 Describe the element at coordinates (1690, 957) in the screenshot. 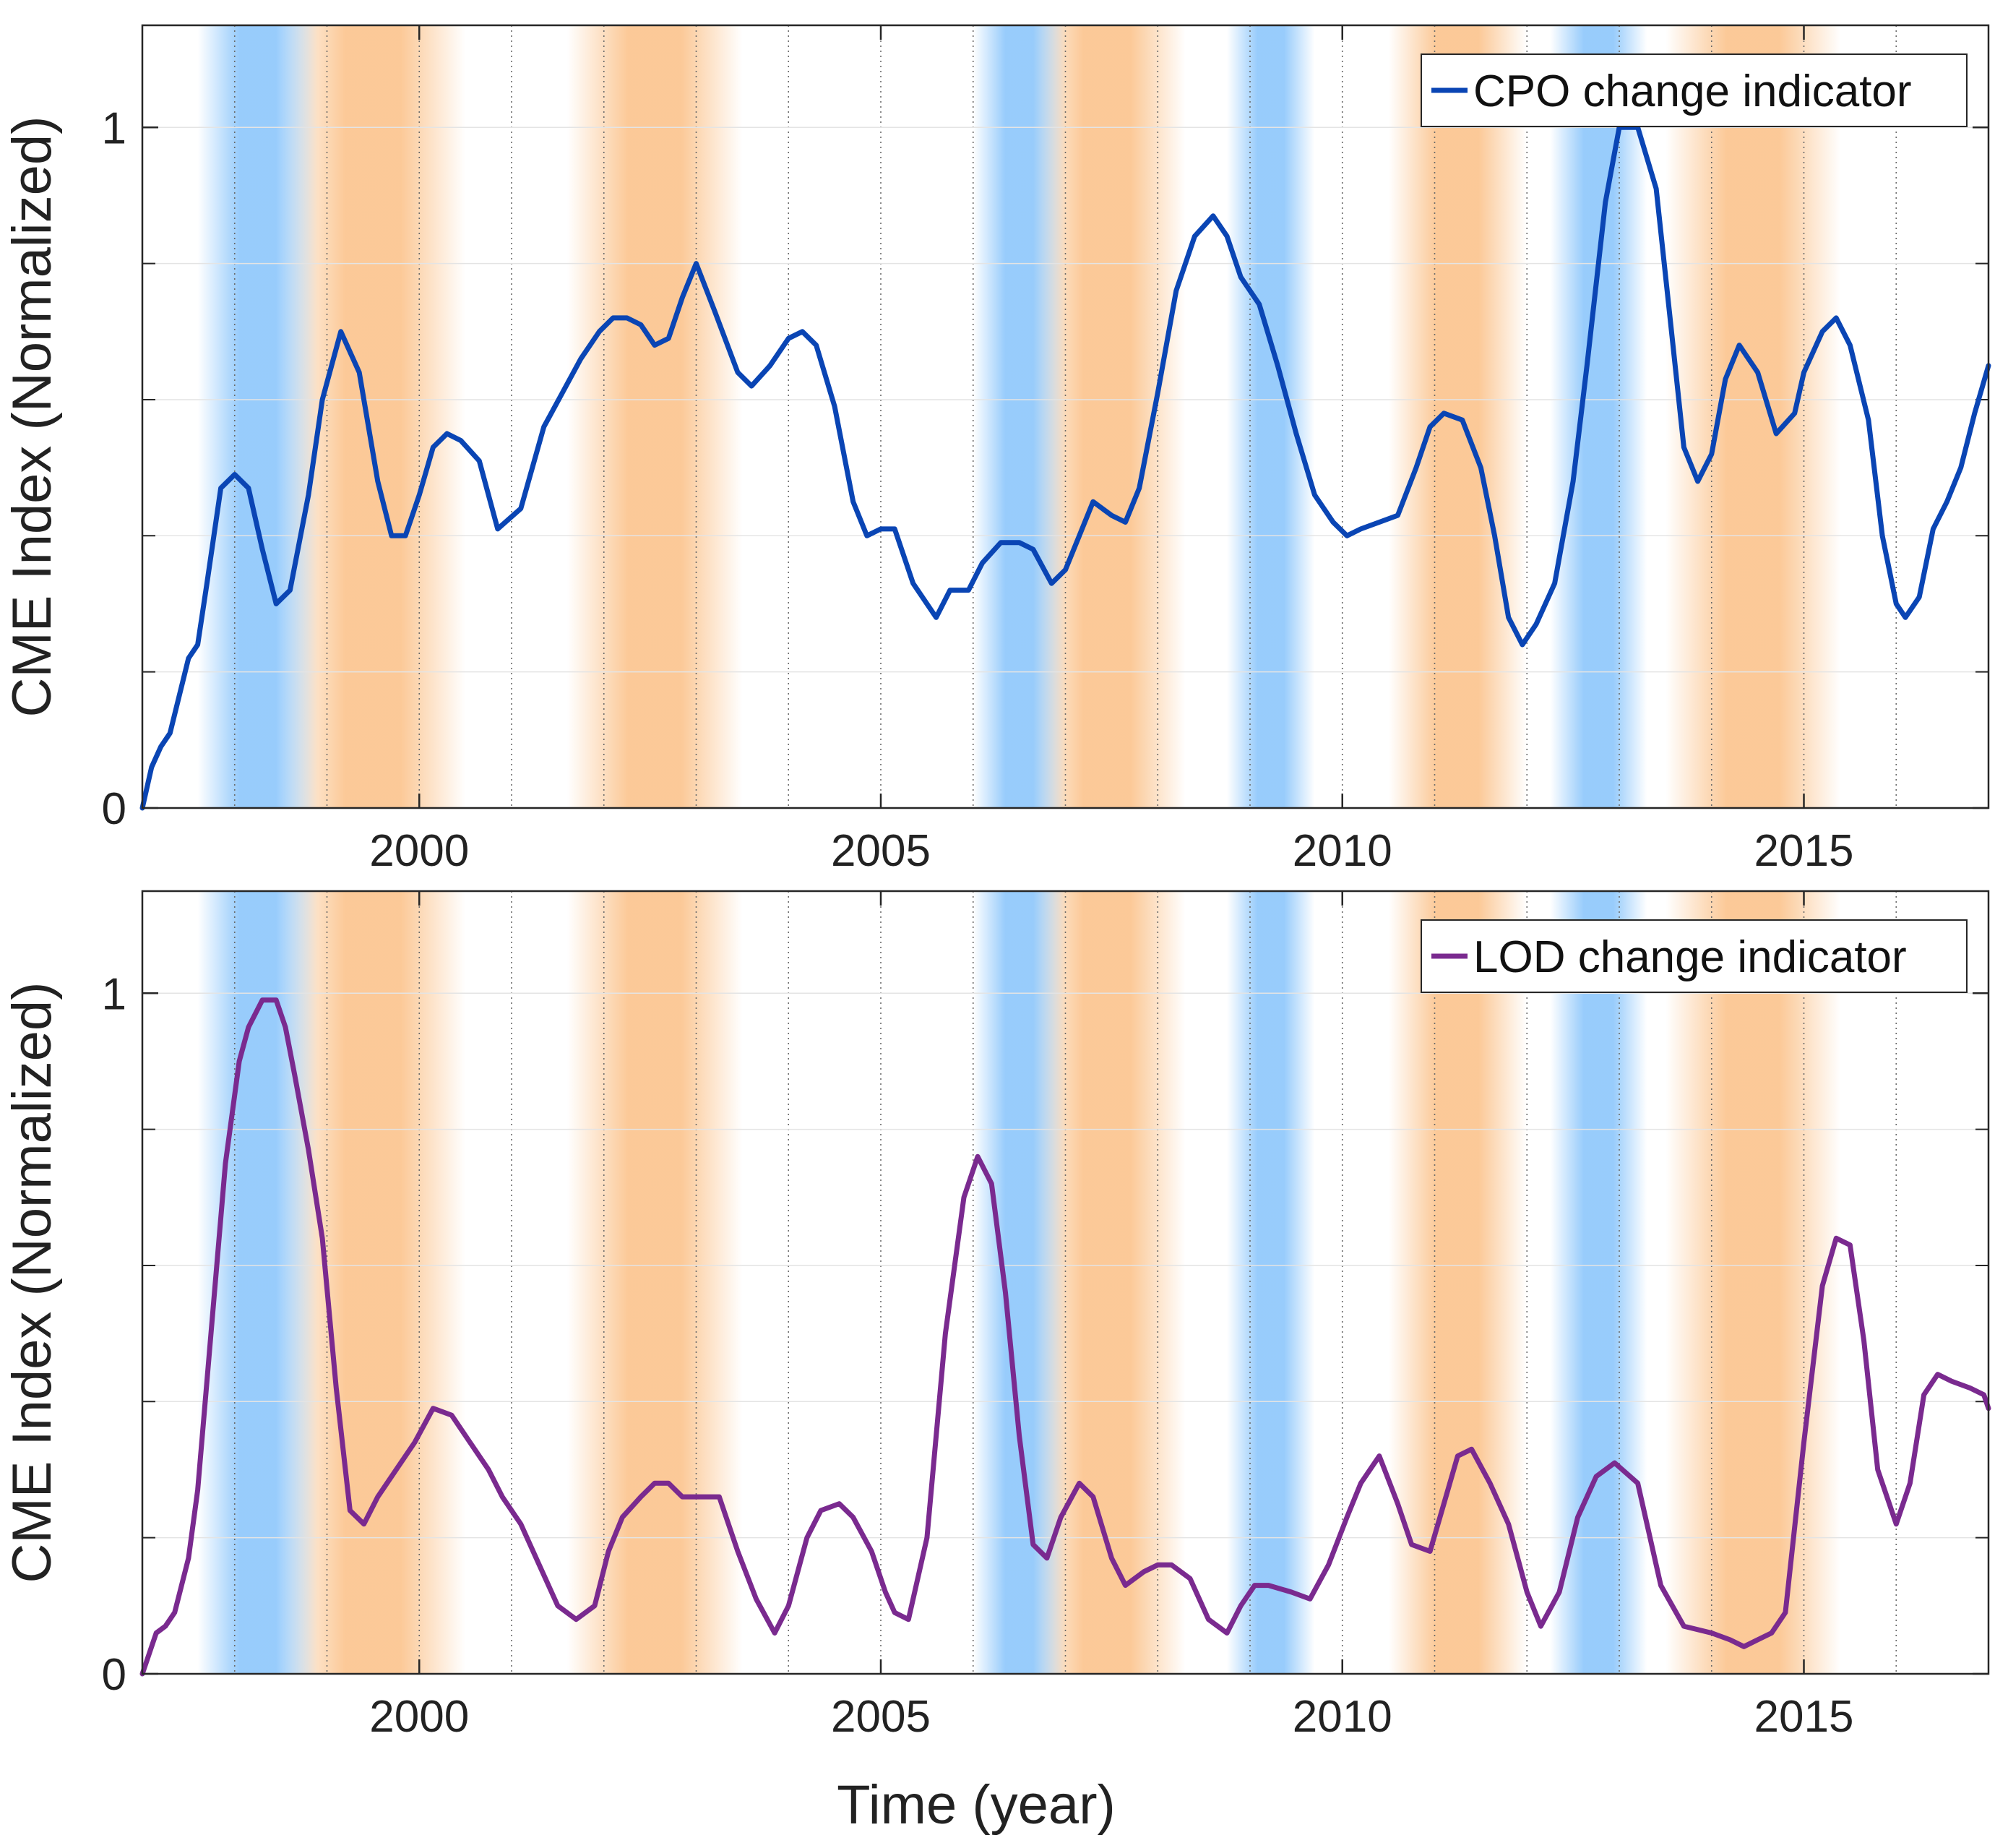

I see `legend-label: LOD change indicator` at that location.